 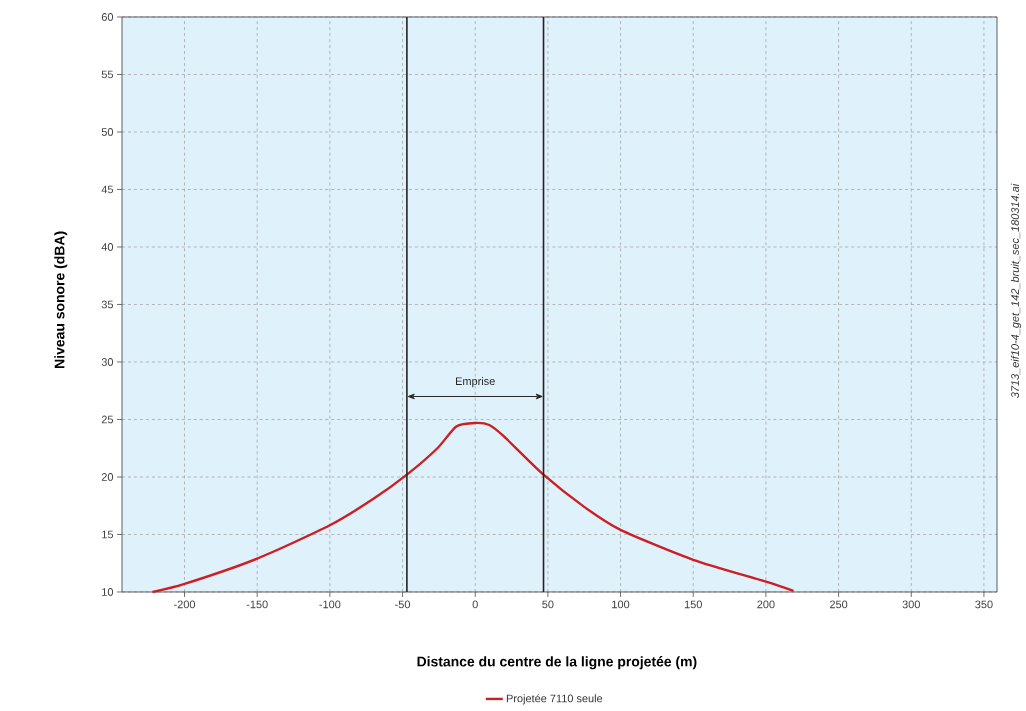 What do you see at coordinates (557, 663) in the screenshot?
I see `x-axis-title: Distance du centre de la ligne projetée (m)` at bounding box center [557, 663].